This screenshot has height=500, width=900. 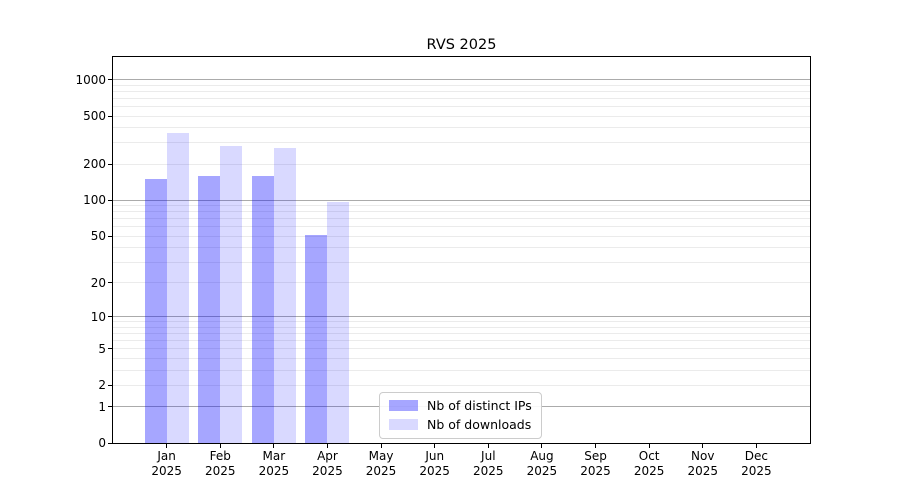 What do you see at coordinates (403, 405) in the screenshot?
I see `legend-swatch-distinct-ips-icon` at bounding box center [403, 405].